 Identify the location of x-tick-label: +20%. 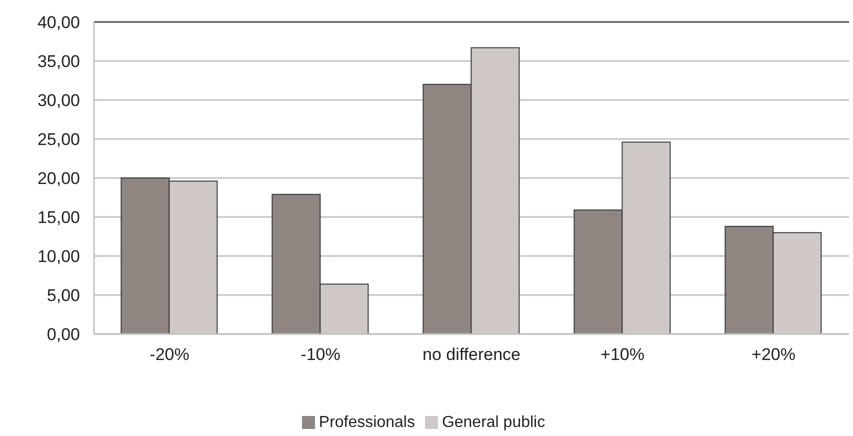
(774, 354).